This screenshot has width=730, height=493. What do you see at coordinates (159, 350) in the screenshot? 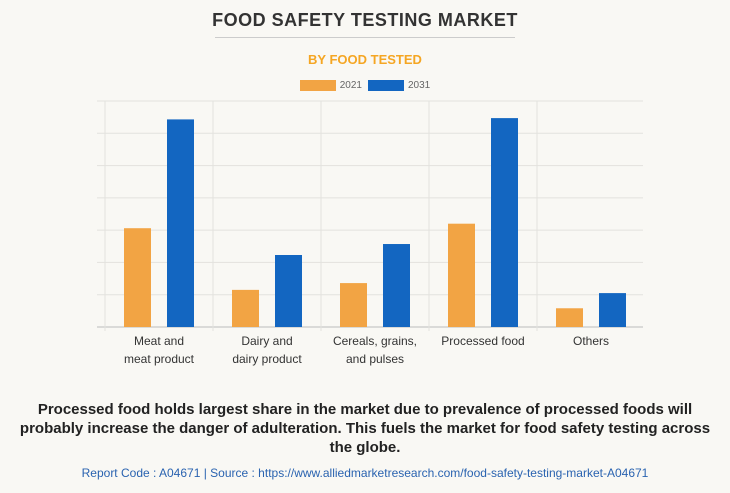
I see `x-tick-label: Meat and meat product` at bounding box center [159, 350].